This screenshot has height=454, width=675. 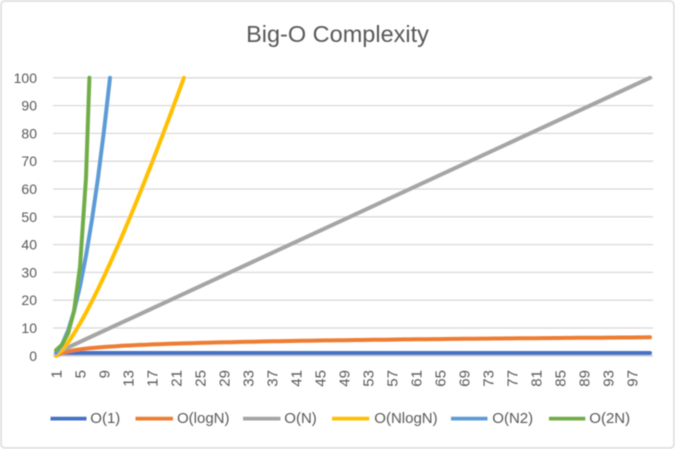 I want to click on svg-text: 65, so click(x=441, y=378).